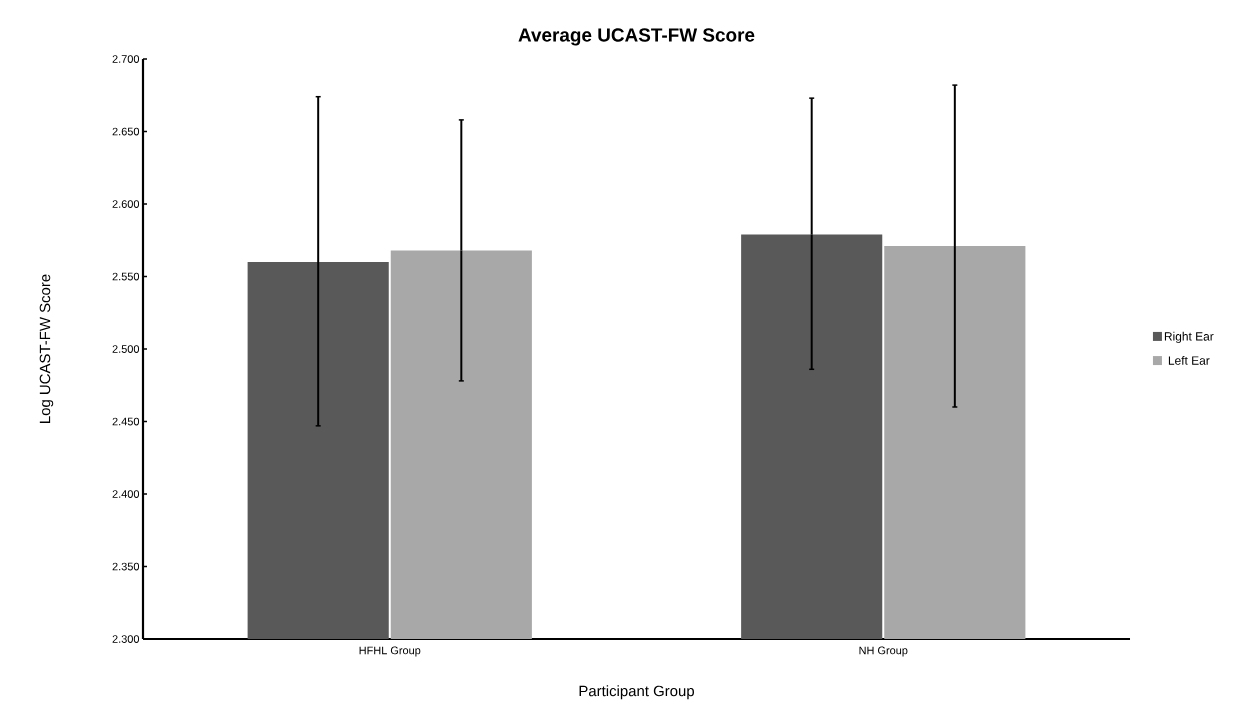  Describe the element at coordinates (1189, 337) in the screenshot. I see `legend-label: Right Ear` at that location.